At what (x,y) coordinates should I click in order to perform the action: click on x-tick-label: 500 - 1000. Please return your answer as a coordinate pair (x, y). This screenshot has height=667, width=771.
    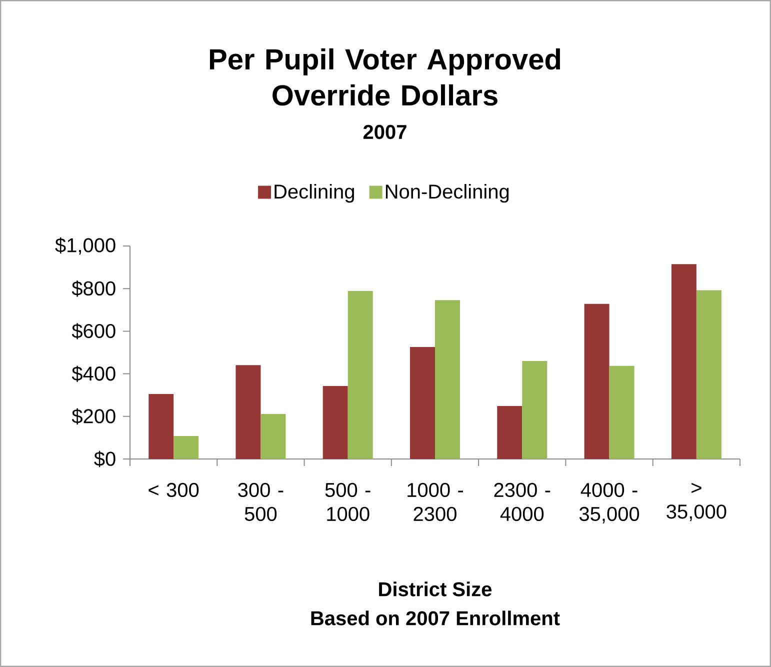
    Looking at the image, I should click on (347, 502).